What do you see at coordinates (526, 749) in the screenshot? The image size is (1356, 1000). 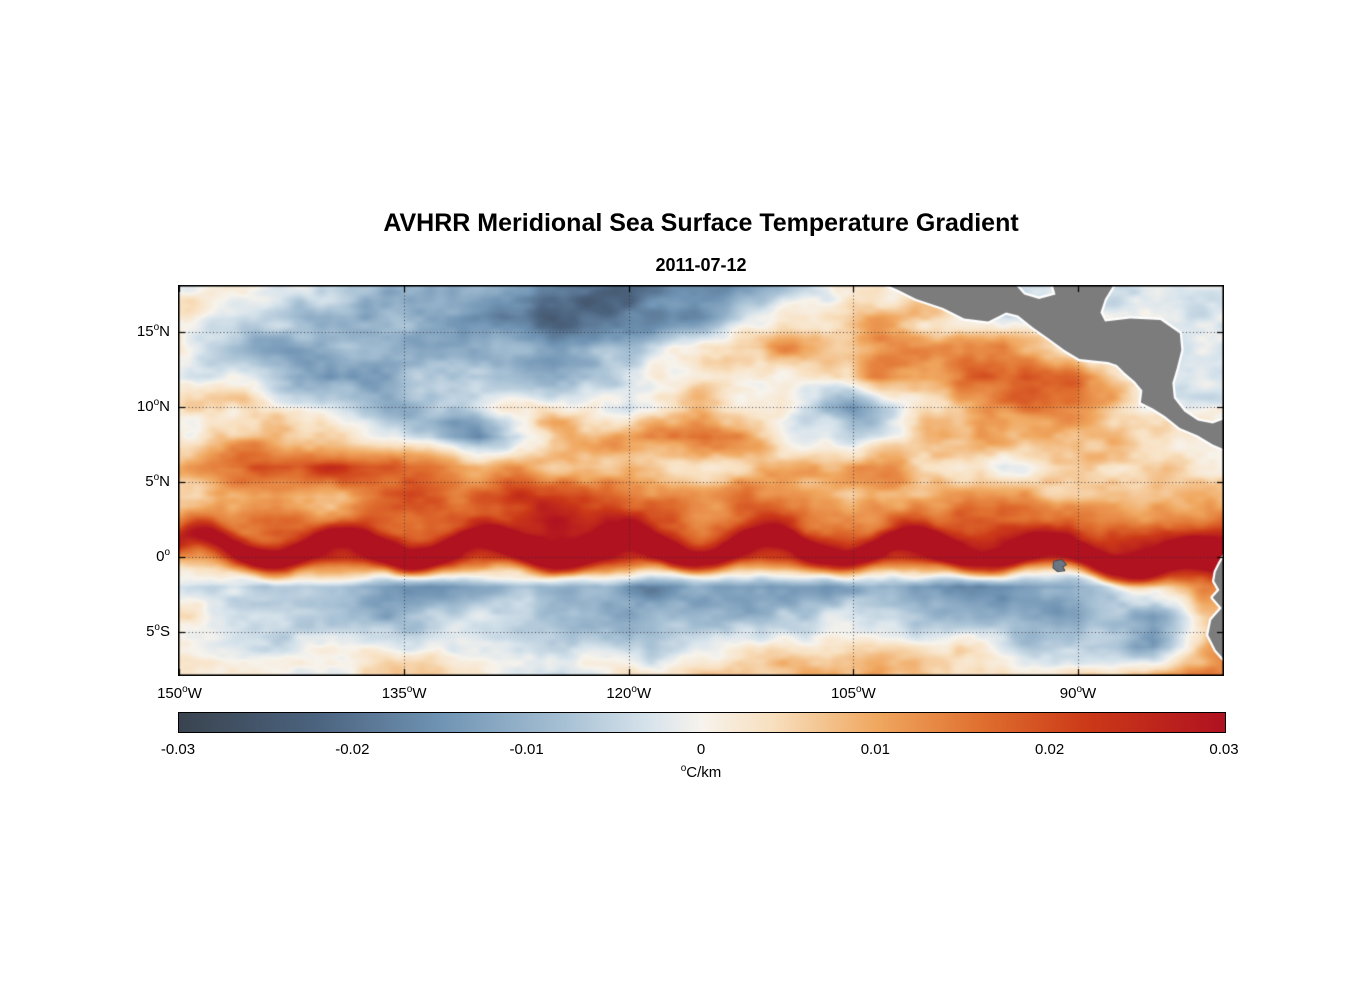 I see `colorbar-tick-label: -0.01` at bounding box center [526, 749].